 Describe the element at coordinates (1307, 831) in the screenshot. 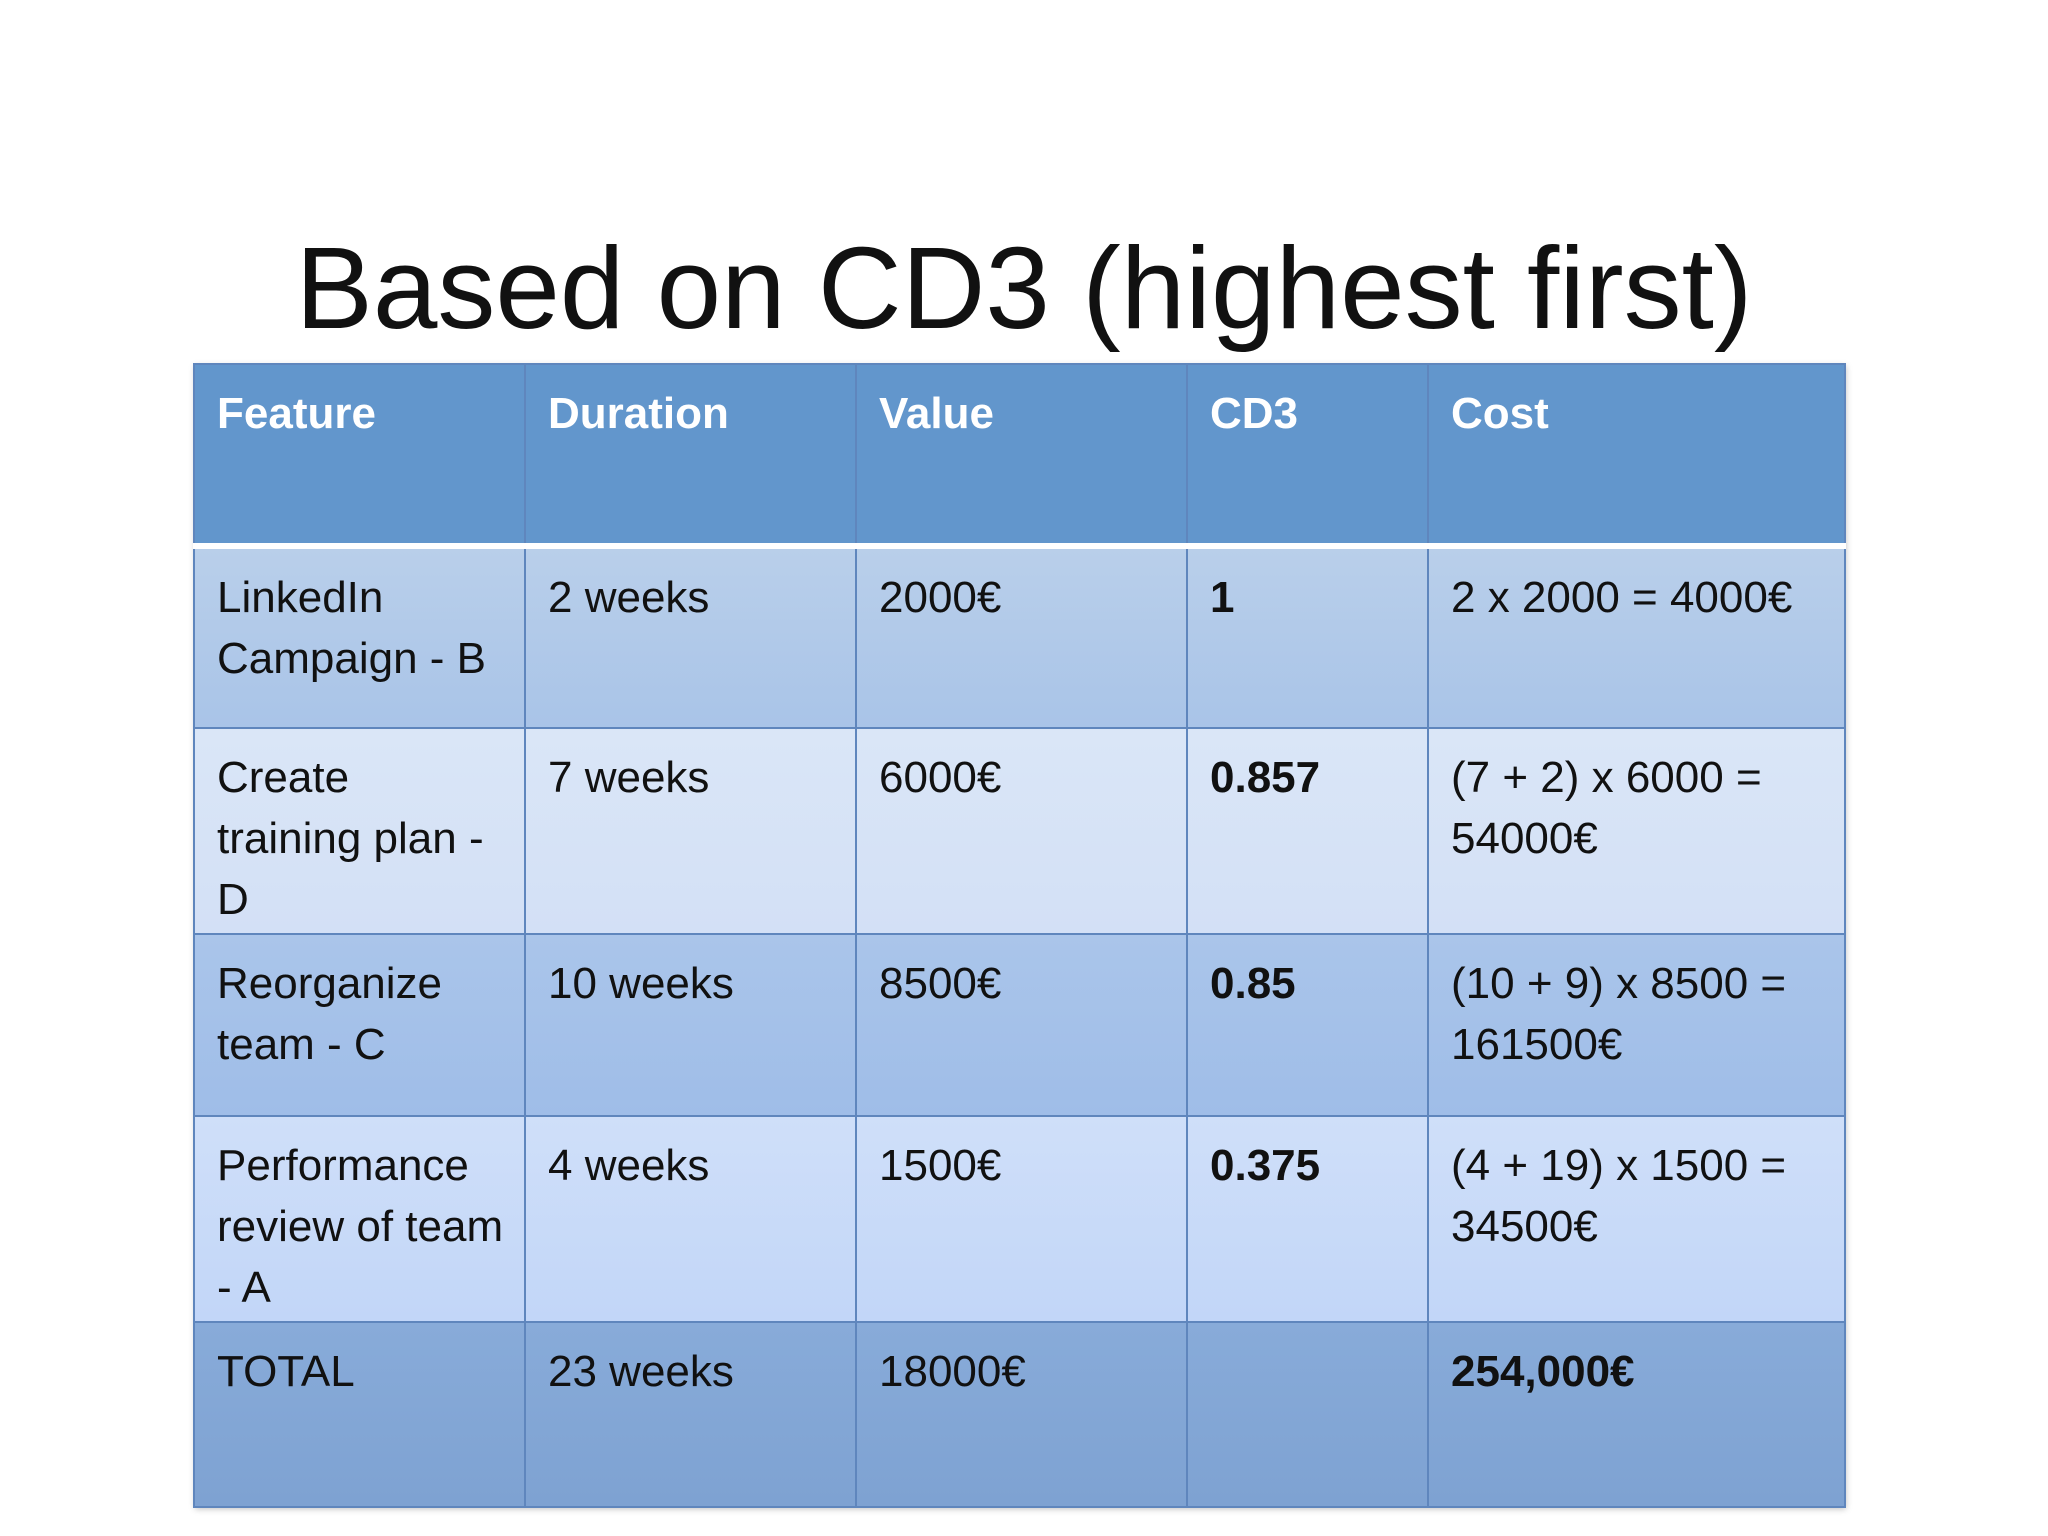

I see `cell-cd3: 0.857` at that location.